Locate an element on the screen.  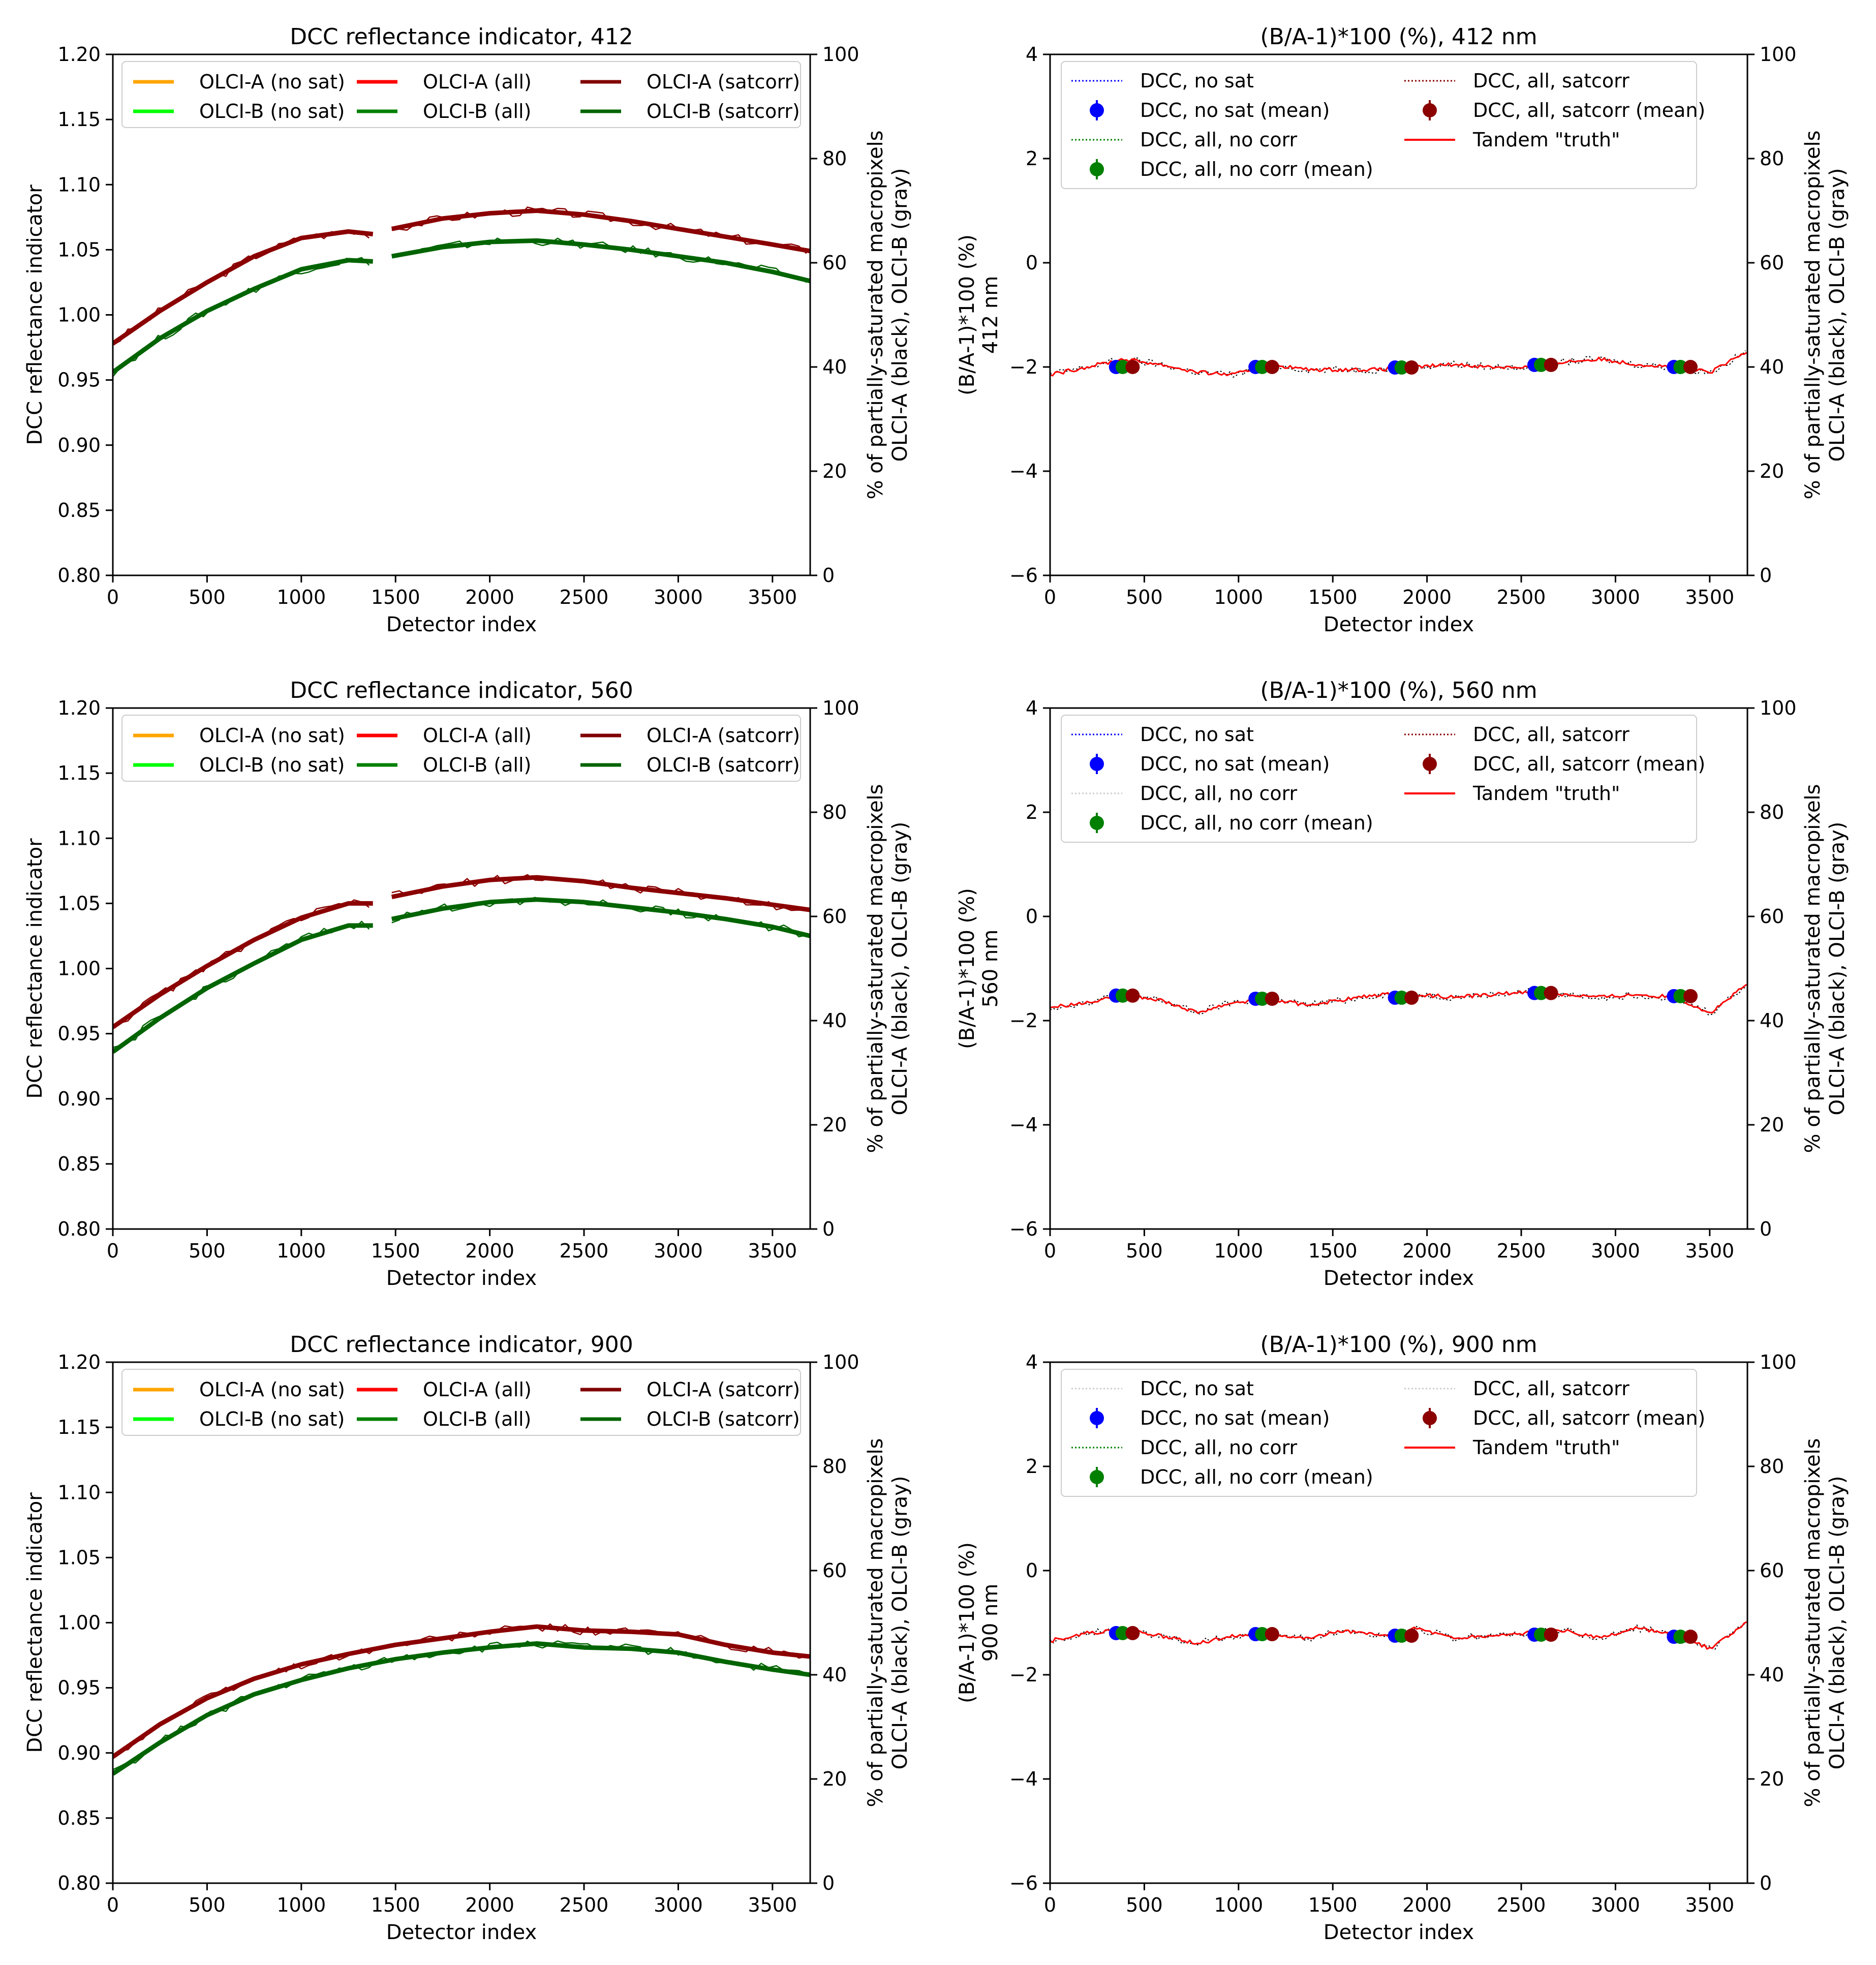
legend-label: OLCI-B (satcorr) is located at coordinates (723, 111).